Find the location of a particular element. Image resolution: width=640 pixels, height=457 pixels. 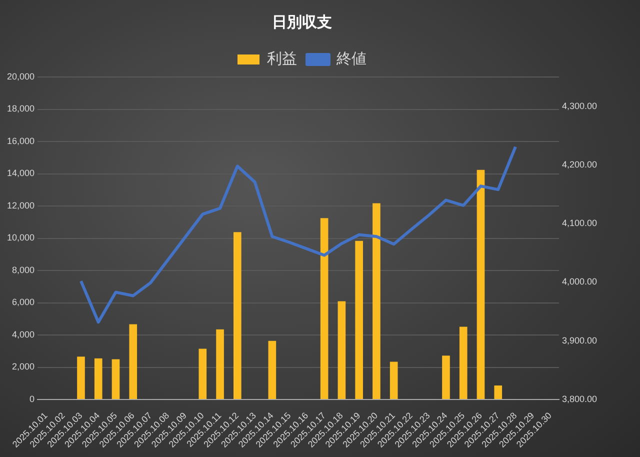

y2-tick-label: 4,100.00 is located at coordinates (580, 223).